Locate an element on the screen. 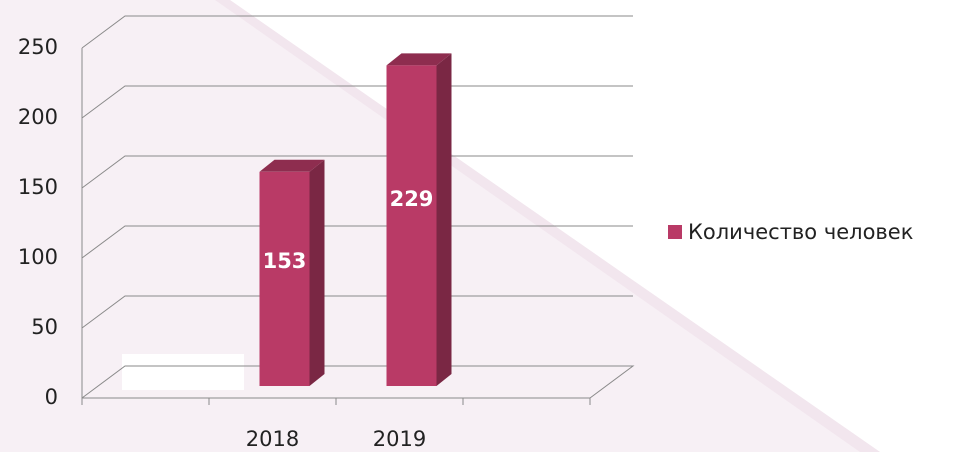 The height and width of the screenshot is (452, 963). y-tick-label: 250 is located at coordinates (38, 47).